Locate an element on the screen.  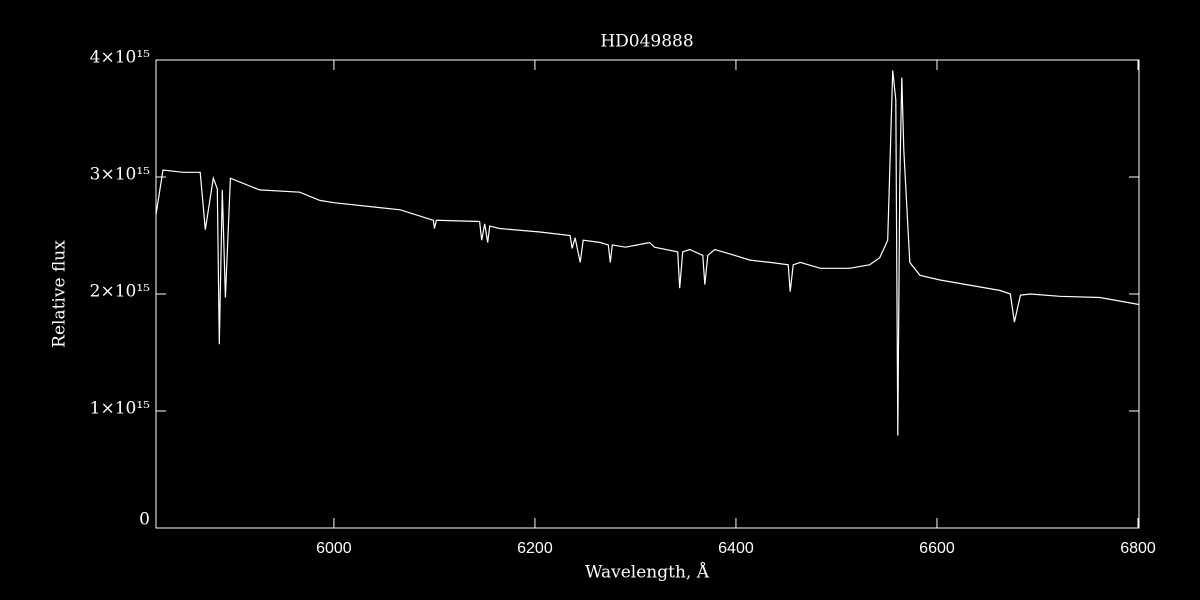
x-tick-label: 6800 is located at coordinates (1138, 548).